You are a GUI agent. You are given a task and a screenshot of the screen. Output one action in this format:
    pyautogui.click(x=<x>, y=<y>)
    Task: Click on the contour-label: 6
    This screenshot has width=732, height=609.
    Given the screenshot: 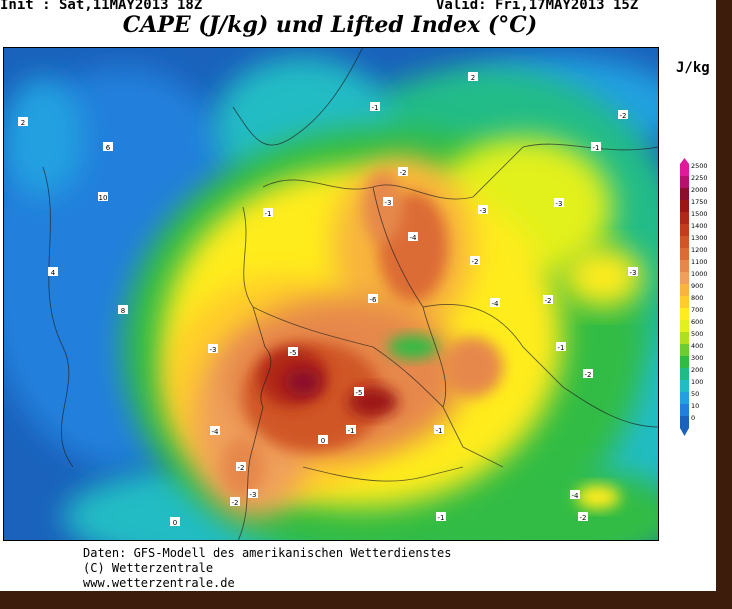 What is the action you would take?
    pyautogui.click(x=108, y=148)
    